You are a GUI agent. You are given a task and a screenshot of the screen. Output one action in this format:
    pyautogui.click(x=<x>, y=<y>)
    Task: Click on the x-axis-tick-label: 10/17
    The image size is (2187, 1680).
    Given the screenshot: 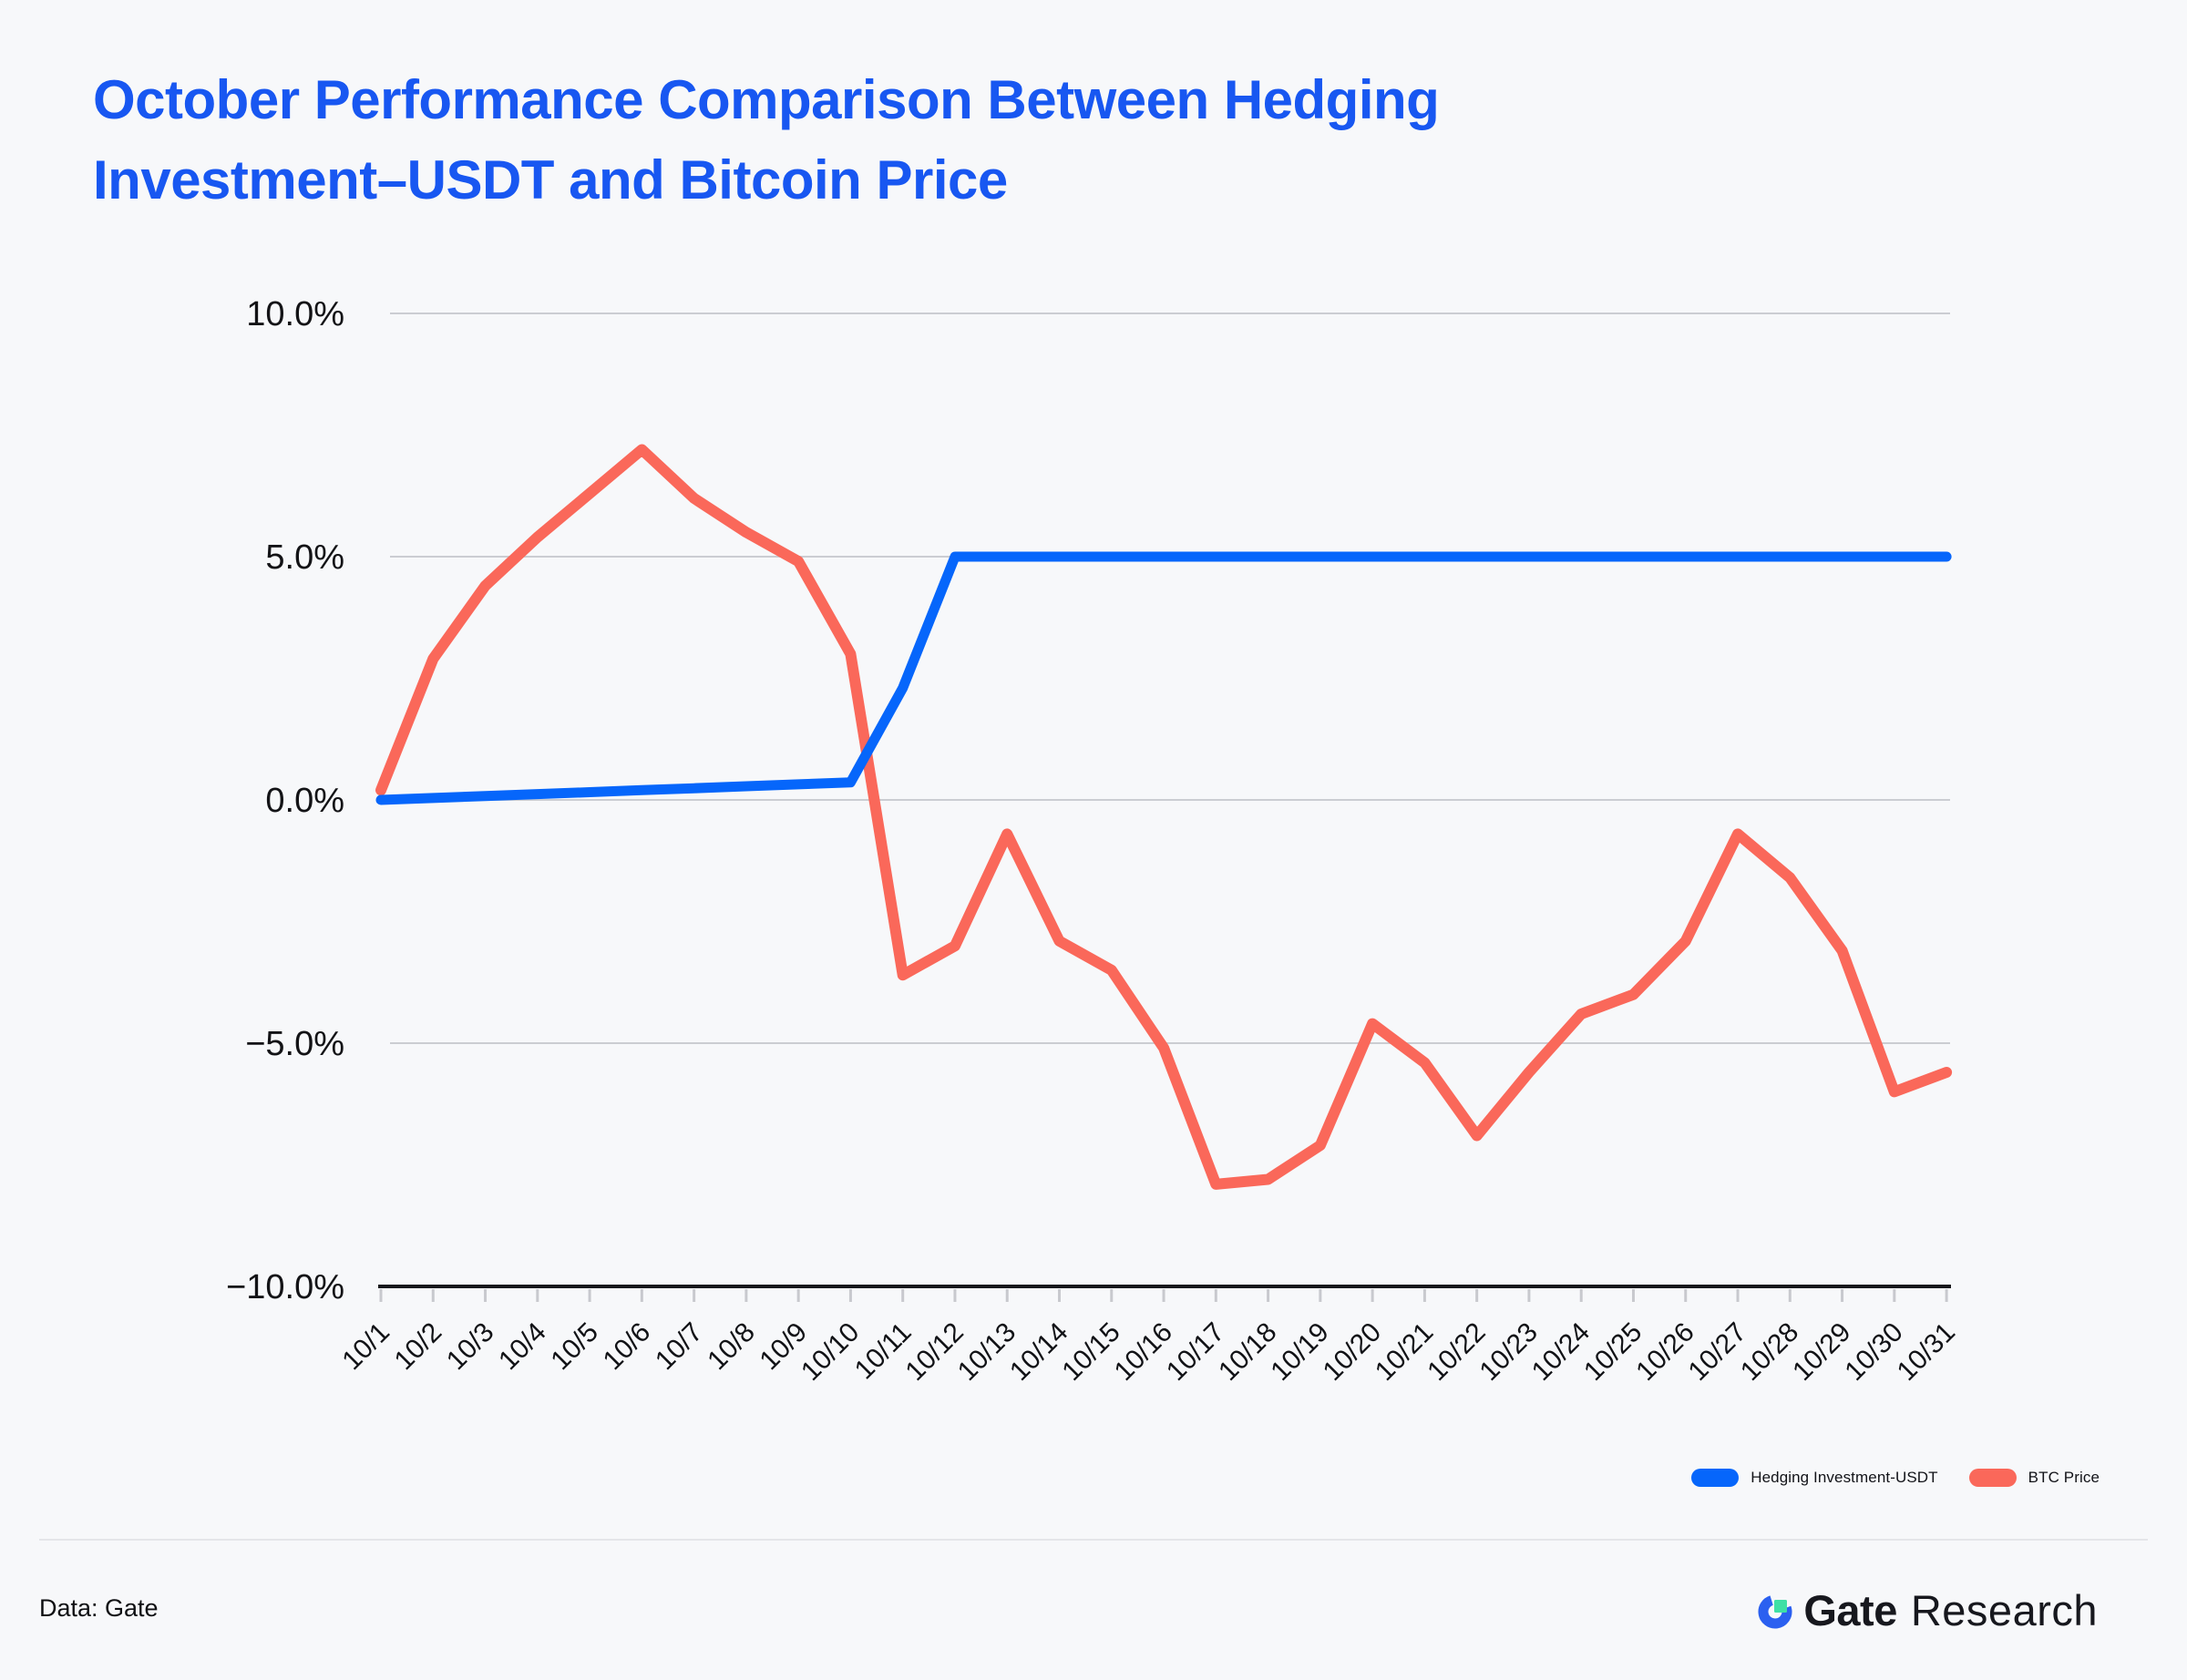 What is the action you would take?
    pyautogui.click(x=1195, y=1352)
    